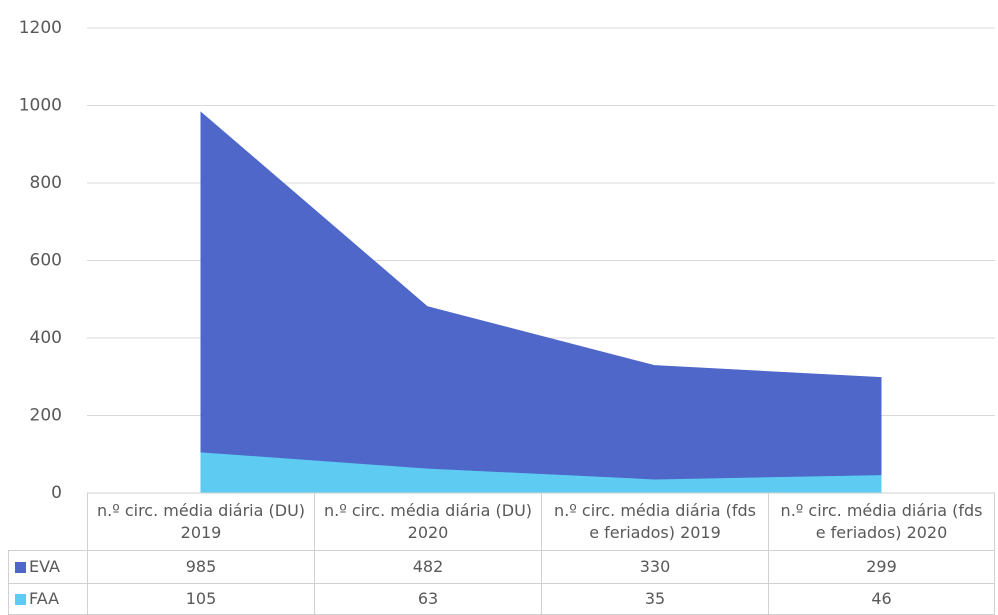  I want to click on y-tick-label: 1000, so click(40, 106).